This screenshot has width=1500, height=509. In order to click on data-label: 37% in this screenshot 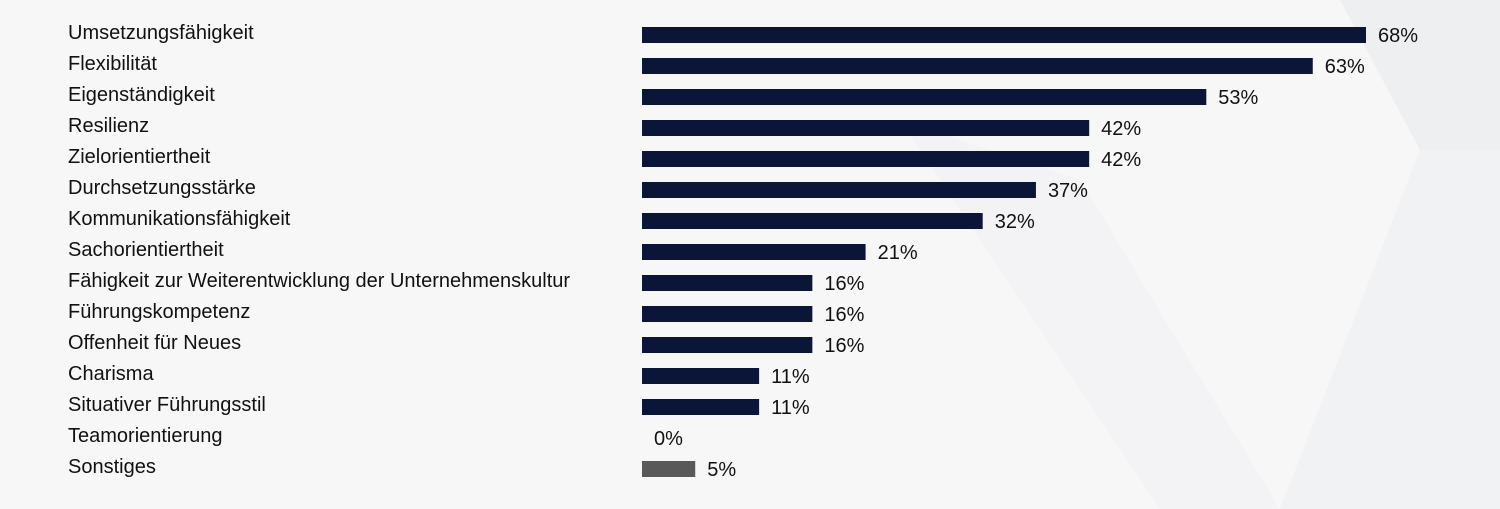, I will do `click(1068, 191)`.